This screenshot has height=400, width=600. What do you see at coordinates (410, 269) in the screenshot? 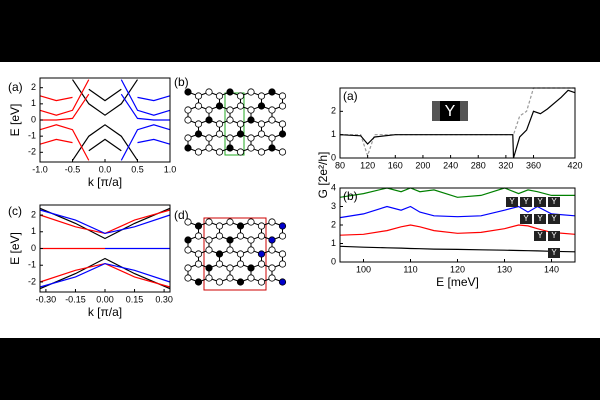
I see `x-tick-label: 110` at bounding box center [410, 269].